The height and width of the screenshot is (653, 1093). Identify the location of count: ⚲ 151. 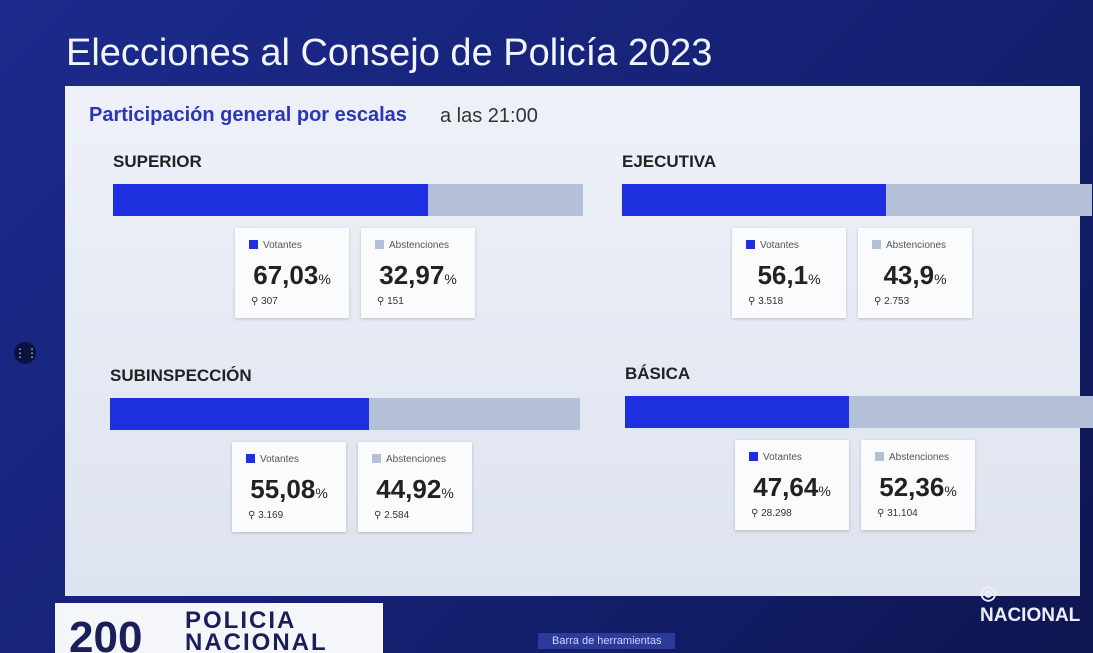
(390, 301).